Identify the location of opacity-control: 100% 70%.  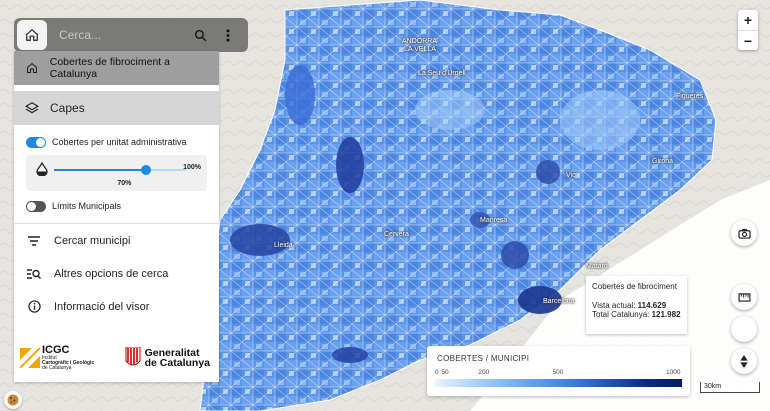
(116, 173).